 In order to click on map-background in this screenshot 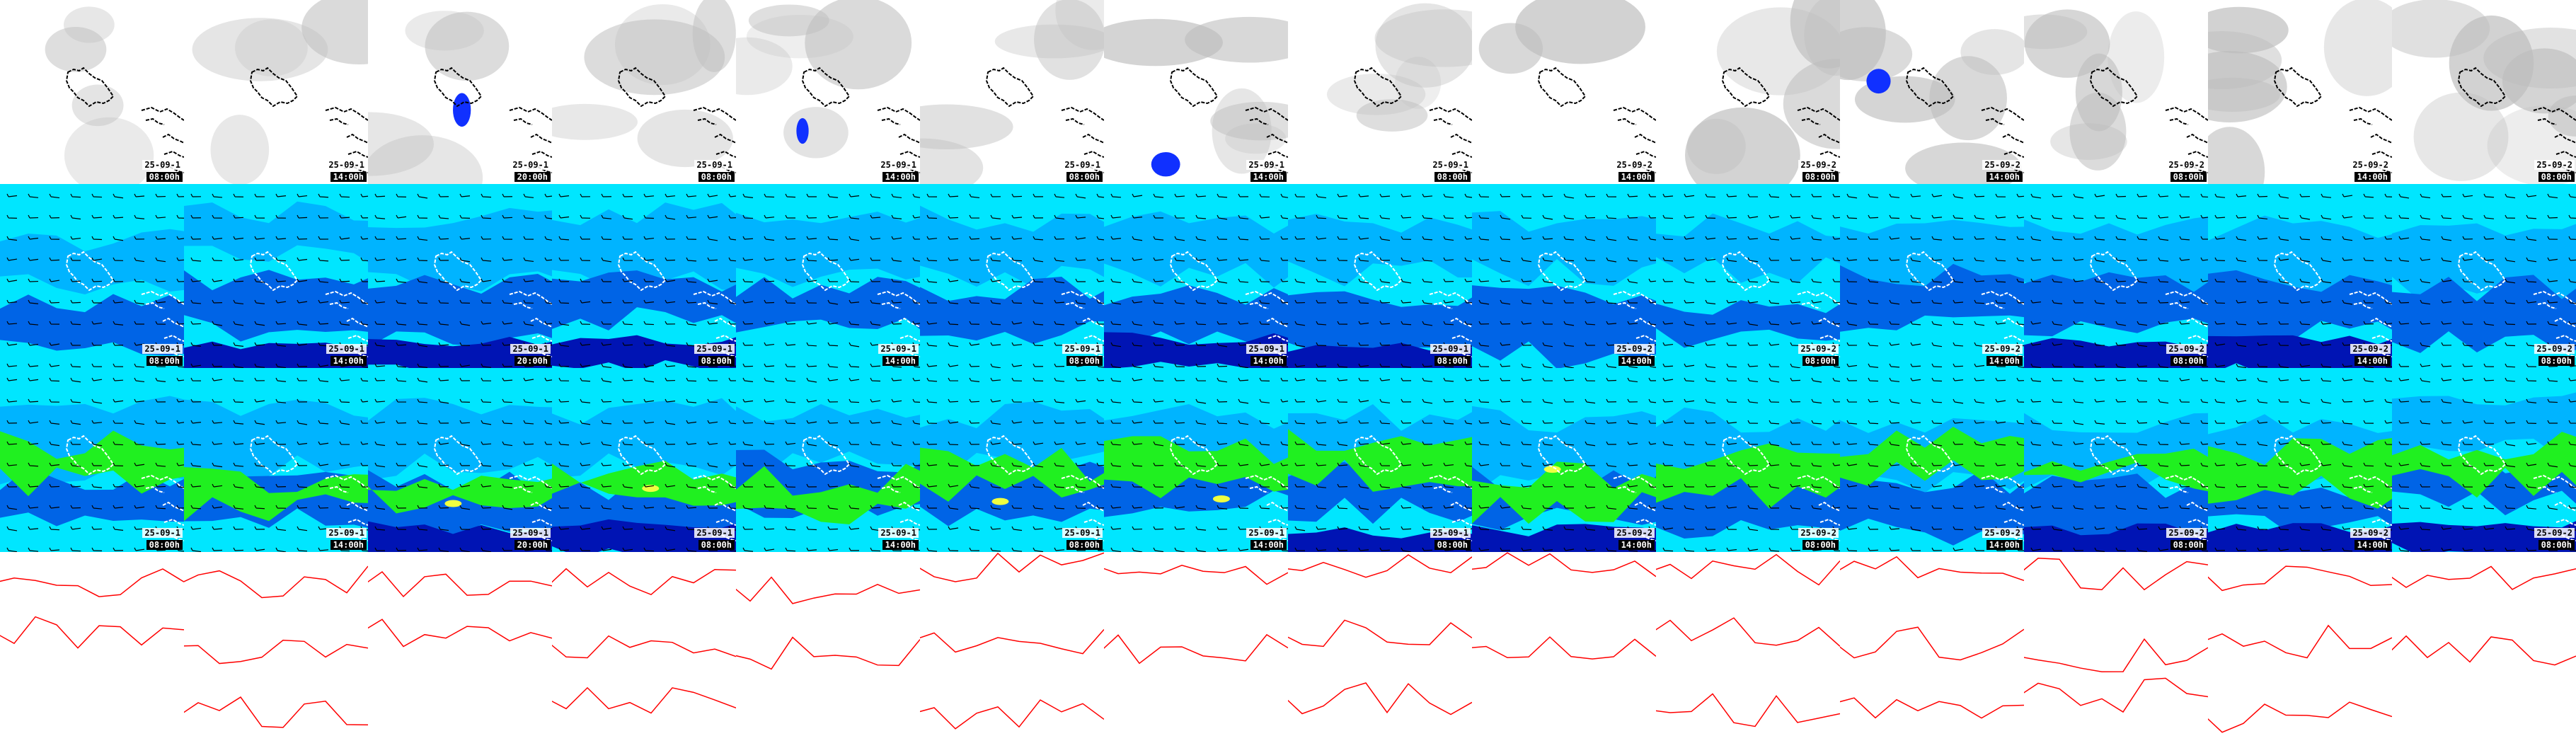, I will do `click(92, 644)`.